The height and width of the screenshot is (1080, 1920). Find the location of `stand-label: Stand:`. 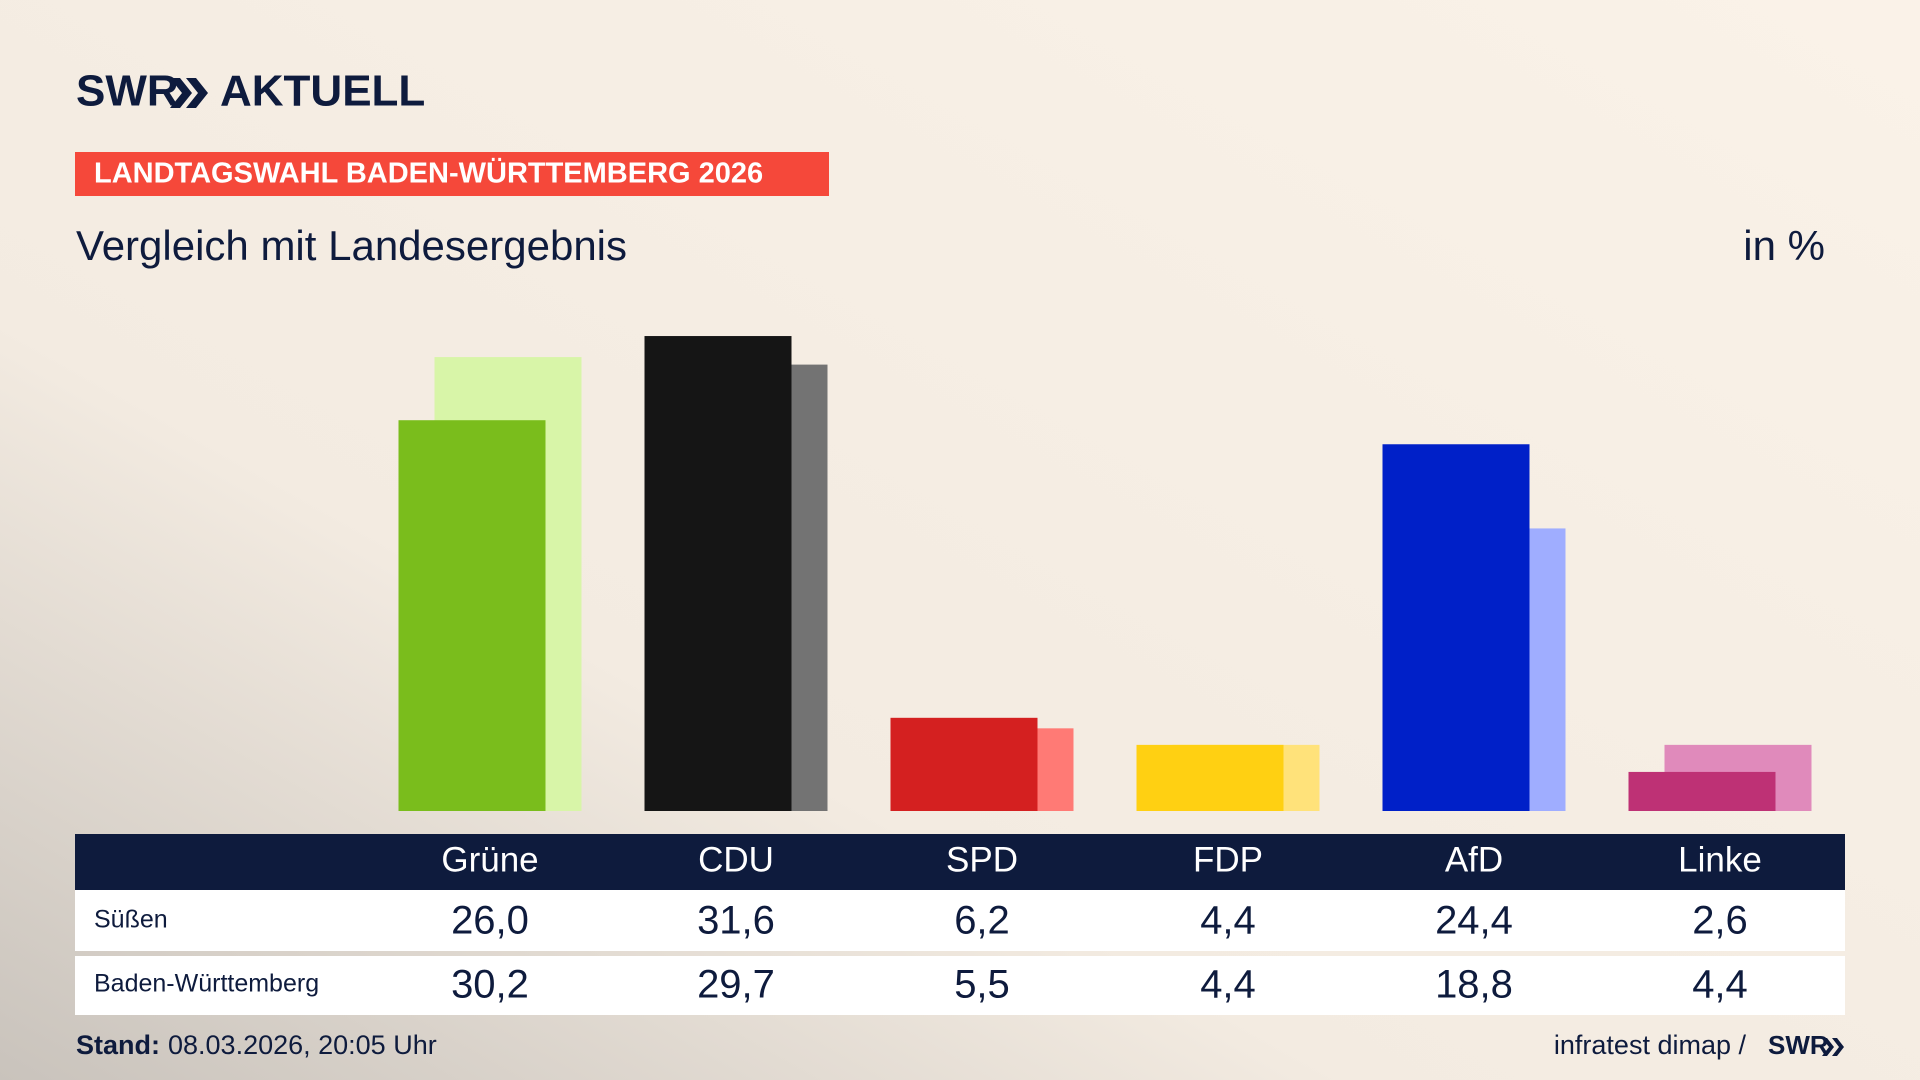

stand-label: Stand: is located at coordinates (118, 1045).